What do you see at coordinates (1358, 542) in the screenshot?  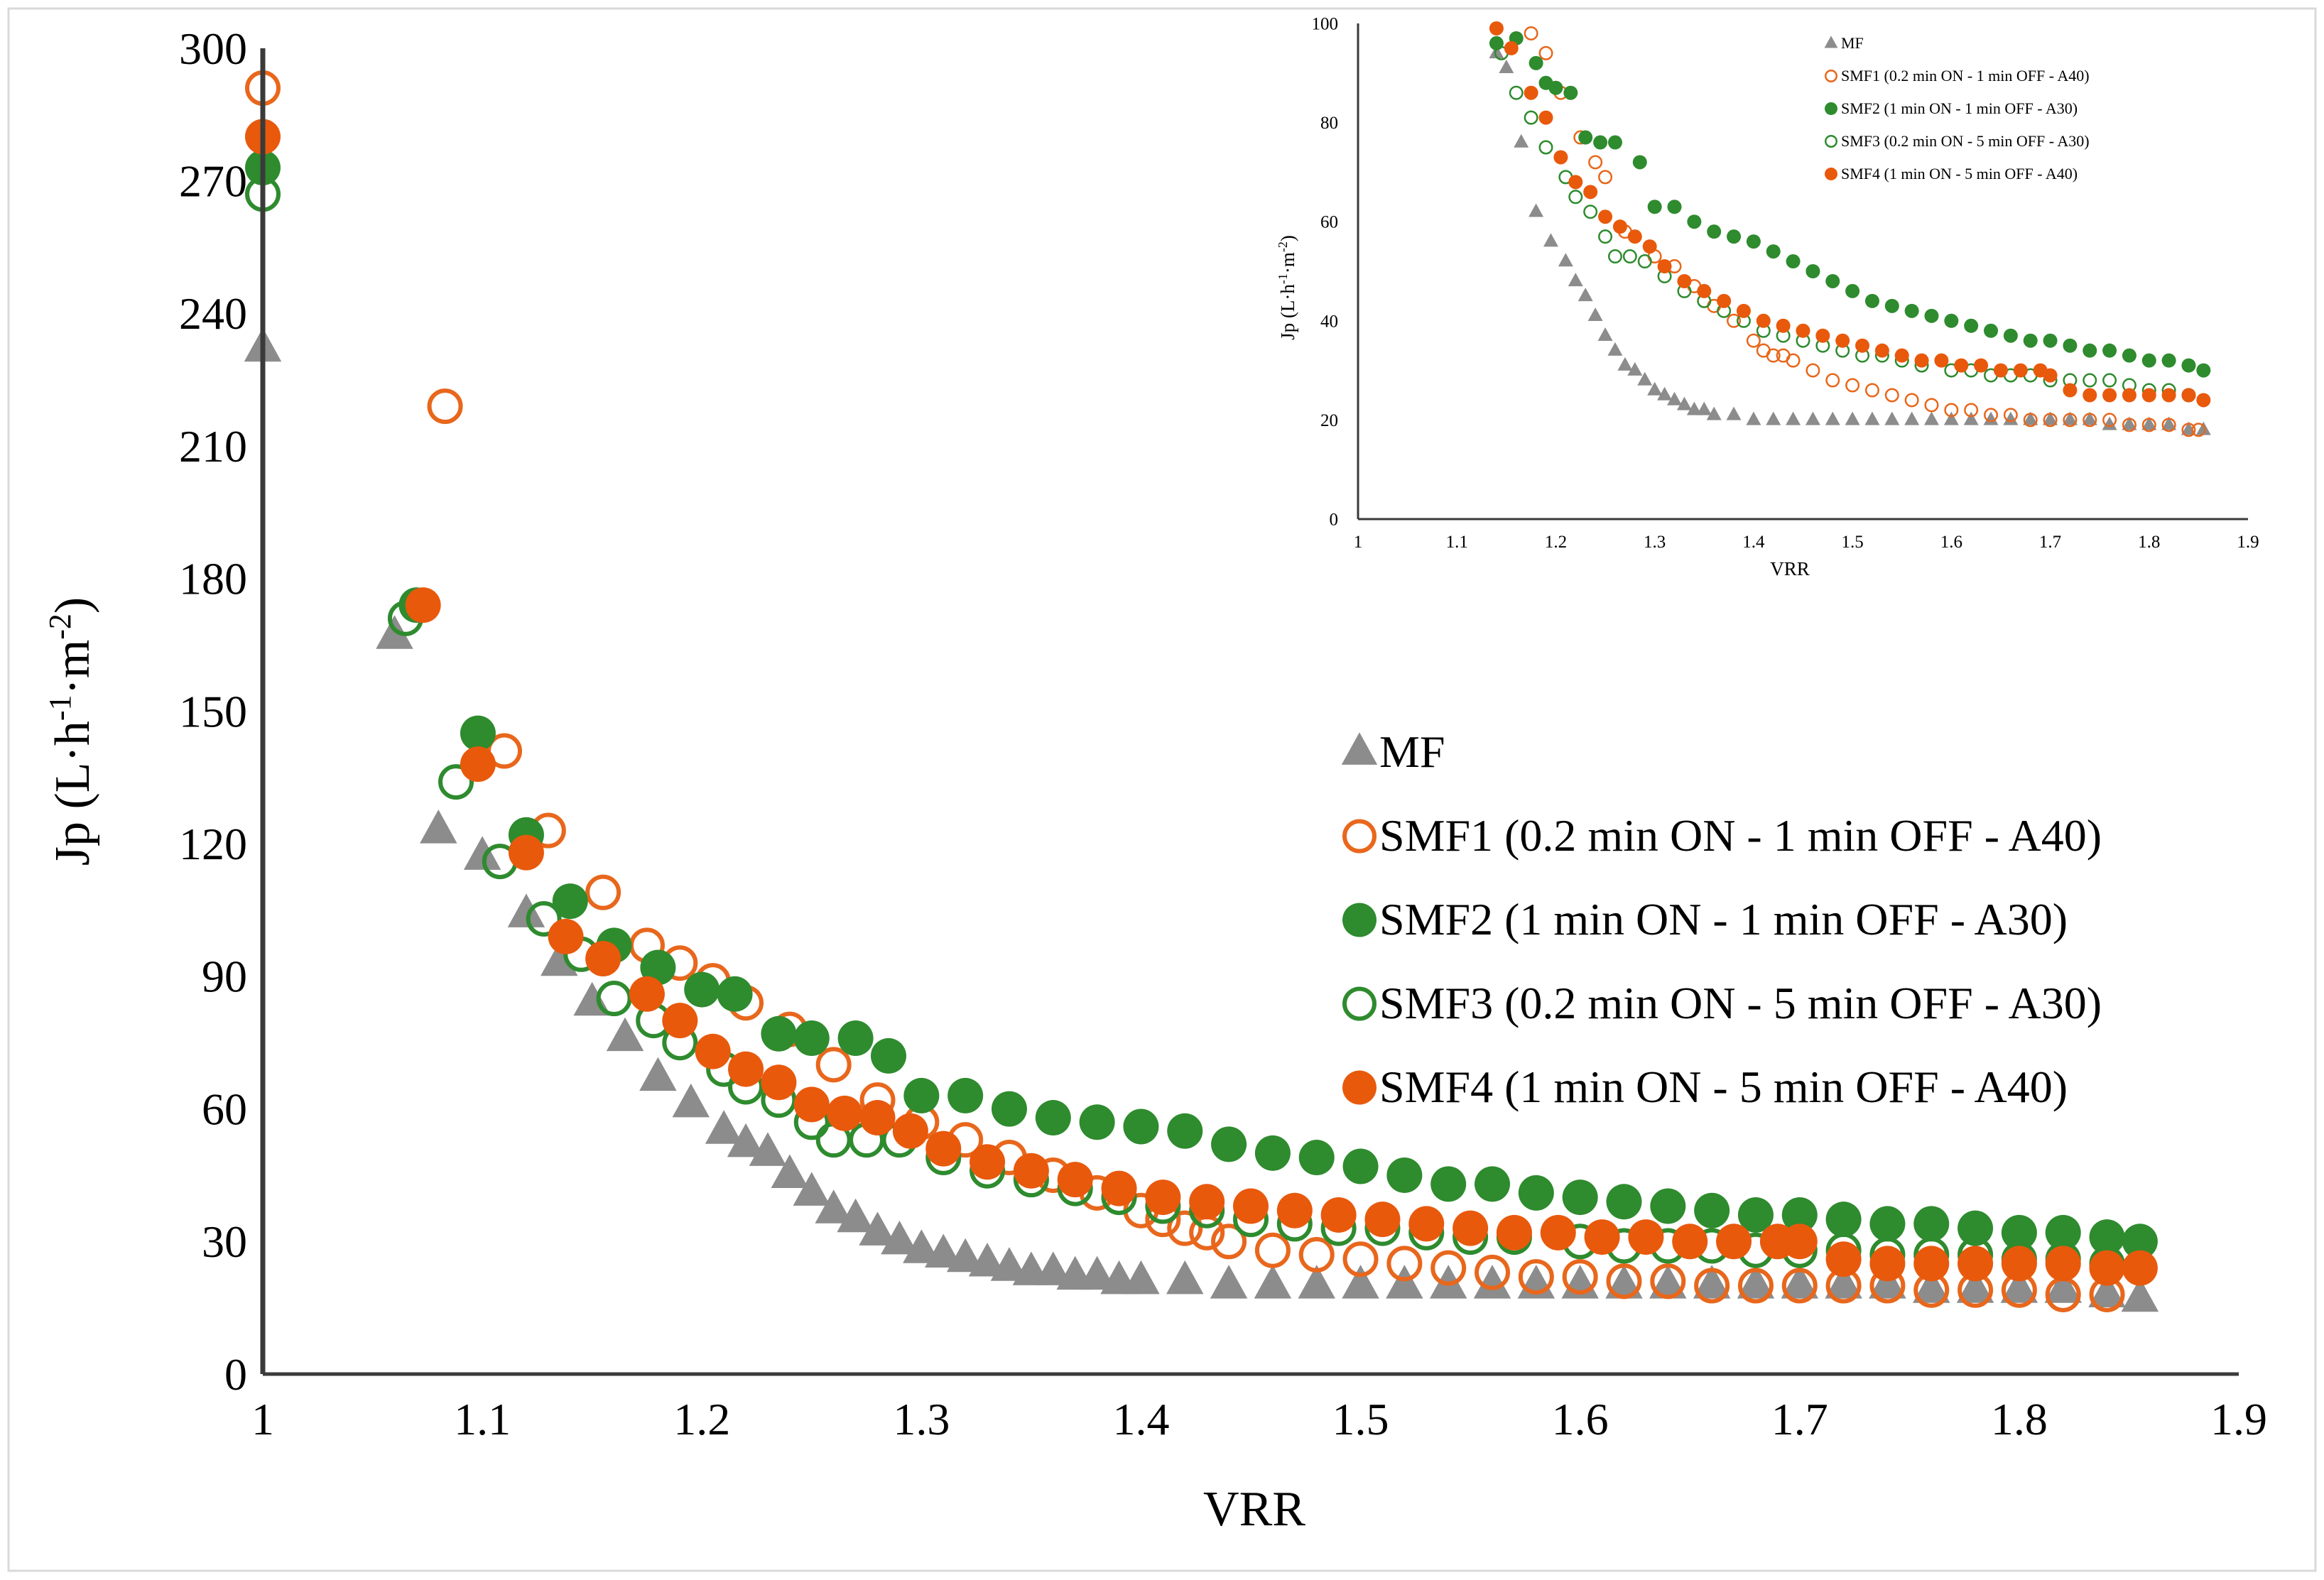 I see `inset-x-tick-label: 1` at bounding box center [1358, 542].